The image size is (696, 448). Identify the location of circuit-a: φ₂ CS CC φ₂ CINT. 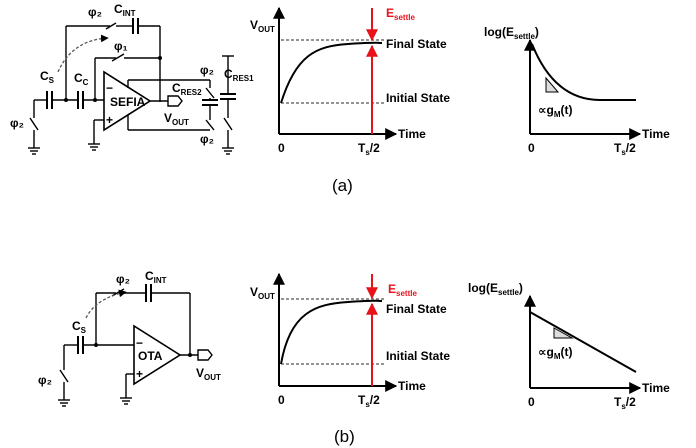
(132, 78).